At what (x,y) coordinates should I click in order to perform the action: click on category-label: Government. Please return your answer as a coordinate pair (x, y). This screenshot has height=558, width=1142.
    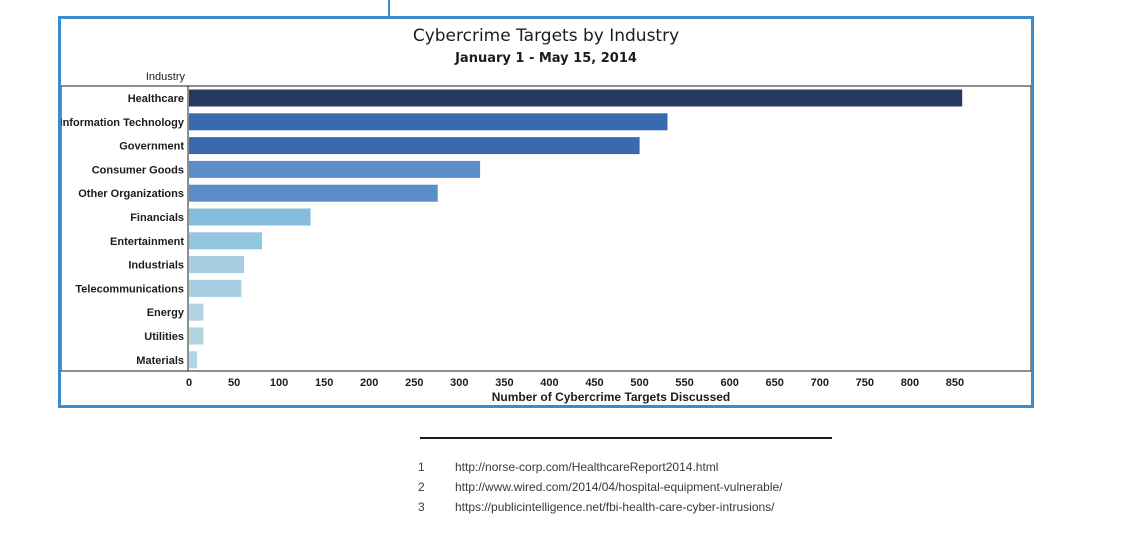
    Looking at the image, I should click on (151, 147).